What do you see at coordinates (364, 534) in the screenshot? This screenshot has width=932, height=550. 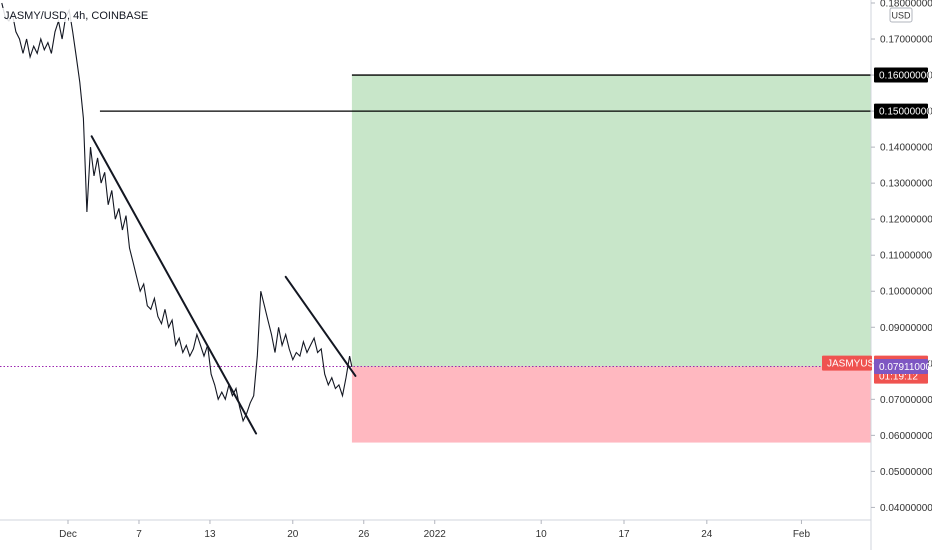 I see `x-tick-label: 26` at bounding box center [364, 534].